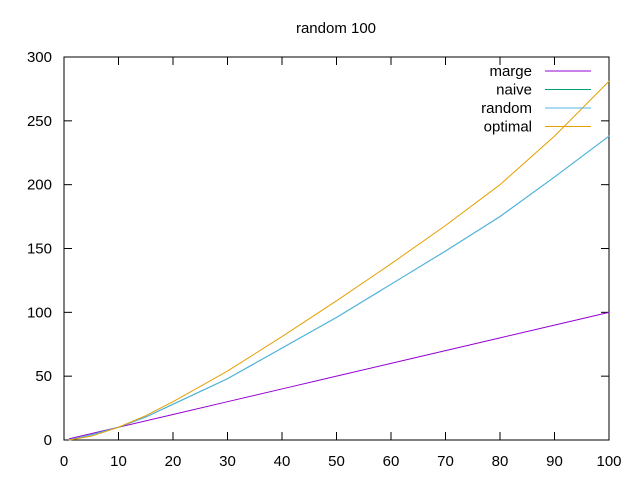 Image resolution: width=640 pixels, height=480 pixels. What do you see at coordinates (64, 461) in the screenshot?
I see `x-tick-label: 0` at bounding box center [64, 461].